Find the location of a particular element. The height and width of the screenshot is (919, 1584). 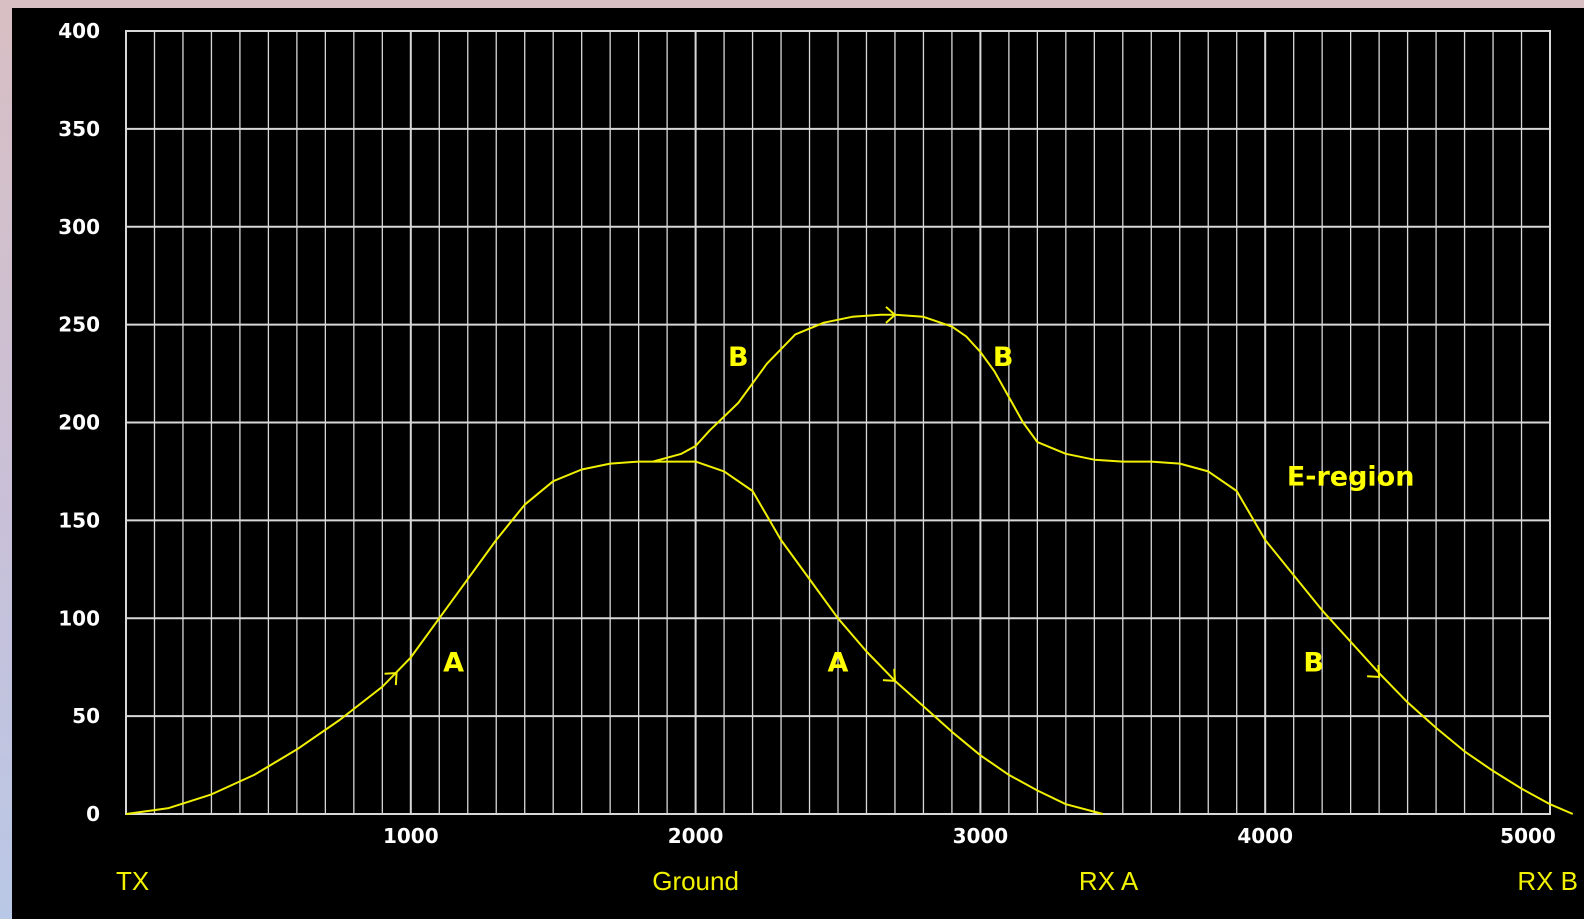

y-tick-label: 350 is located at coordinates (79, 129).